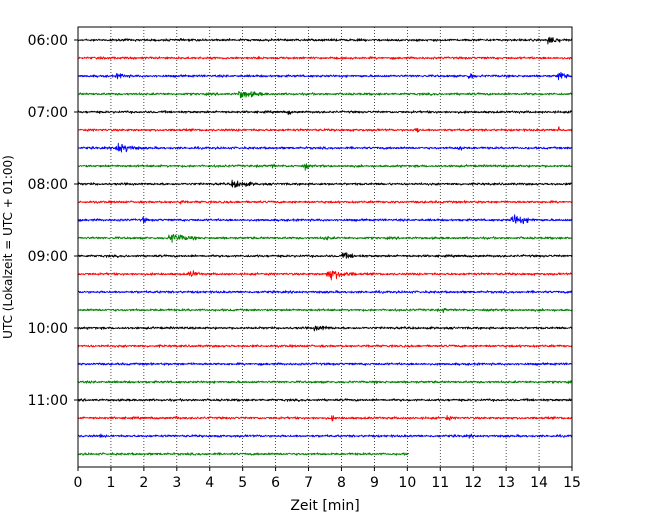 This screenshot has width=650, height=520. What do you see at coordinates (48, 401) in the screenshot?
I see `y-tick-label: 11:00` at bounding box center [48, 401].